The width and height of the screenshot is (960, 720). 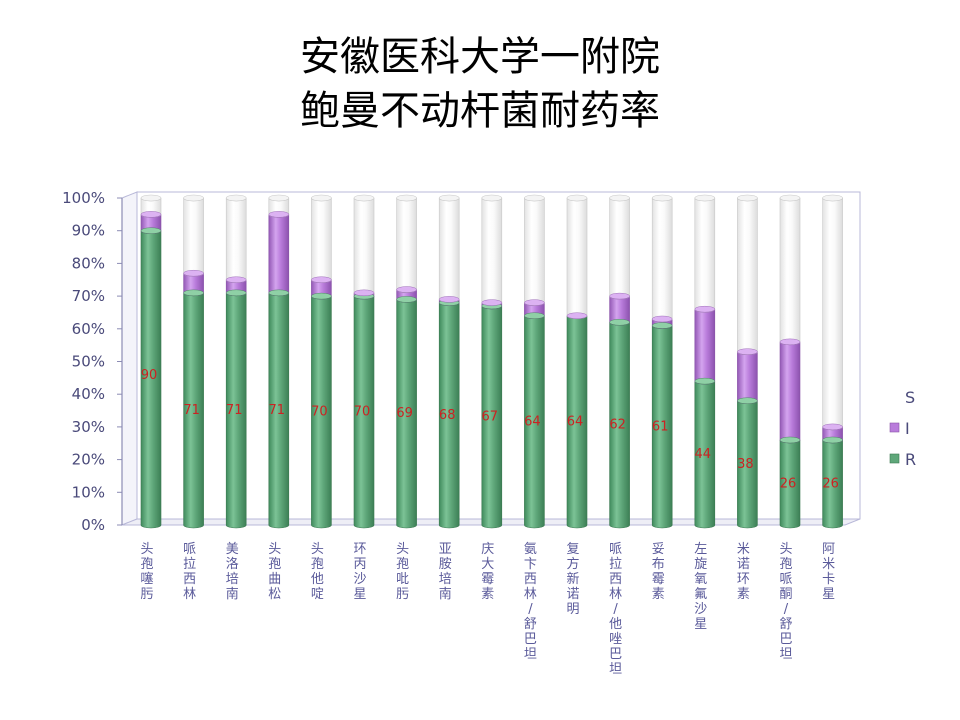 I want to click on x-label-char: 拉, so click(x=615, y=564).